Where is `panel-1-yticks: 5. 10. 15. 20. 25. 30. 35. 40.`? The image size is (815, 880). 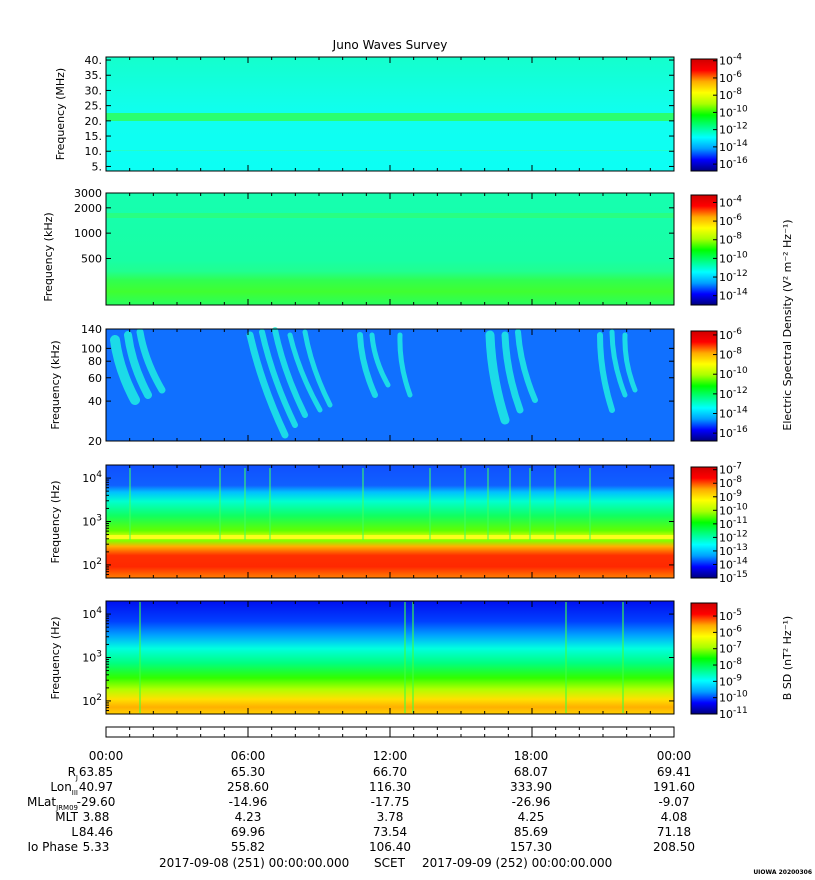
panel-1-yticks: 5. 10. 15. 20. 25. 30. 35. 40. is located at coordinates (379, 113).